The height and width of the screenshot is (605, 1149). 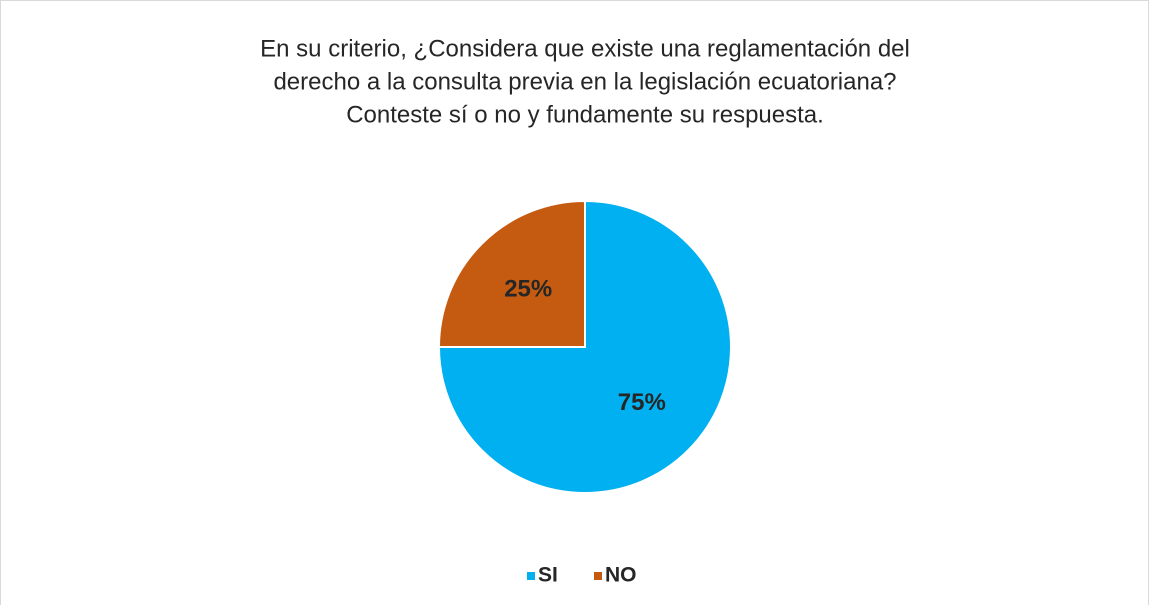 I want to click on data-label: 75%, so click(x=642, y=402).